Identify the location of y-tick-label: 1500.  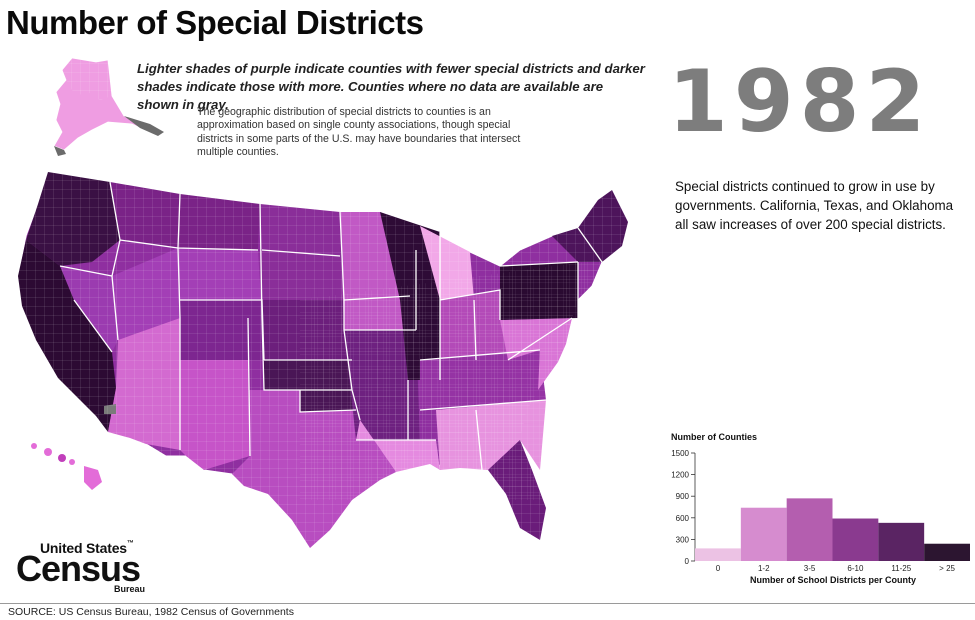
(680, 453).